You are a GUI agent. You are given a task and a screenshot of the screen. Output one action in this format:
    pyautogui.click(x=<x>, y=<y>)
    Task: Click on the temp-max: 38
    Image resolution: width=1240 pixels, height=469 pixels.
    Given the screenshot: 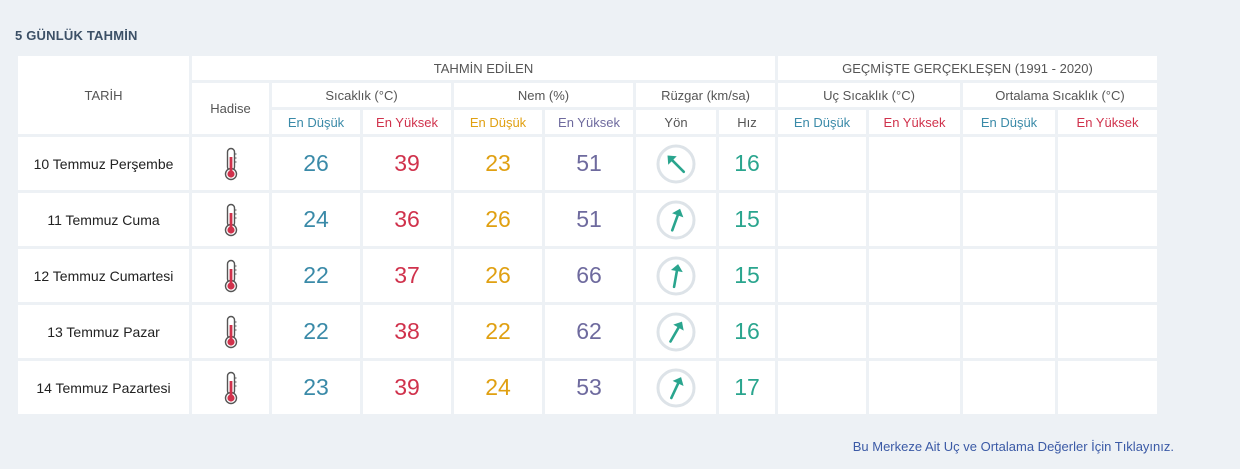 What is the action you would take?
    pyautogui.click(x=407, y=331)
    